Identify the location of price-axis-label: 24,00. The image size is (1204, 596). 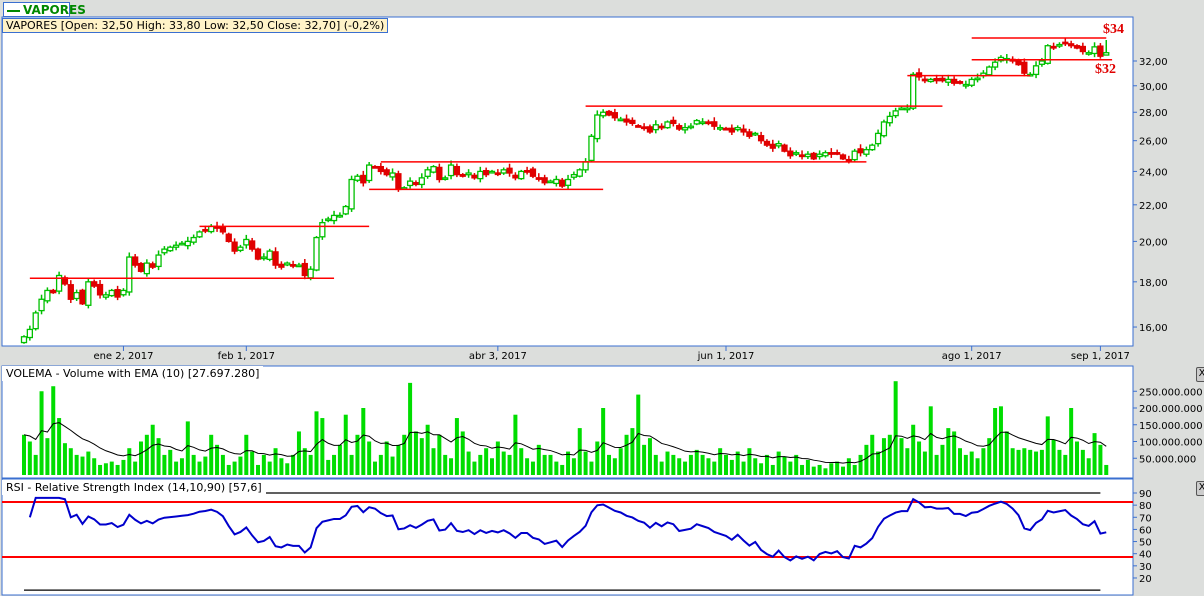
(1153, 172).